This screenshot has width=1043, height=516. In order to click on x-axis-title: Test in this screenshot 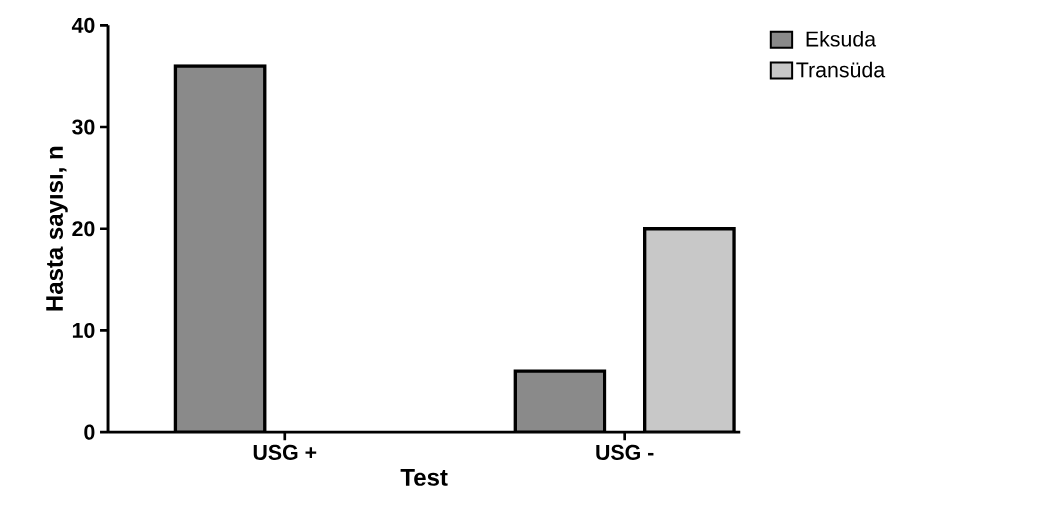, I will do `click(424, 477)`.